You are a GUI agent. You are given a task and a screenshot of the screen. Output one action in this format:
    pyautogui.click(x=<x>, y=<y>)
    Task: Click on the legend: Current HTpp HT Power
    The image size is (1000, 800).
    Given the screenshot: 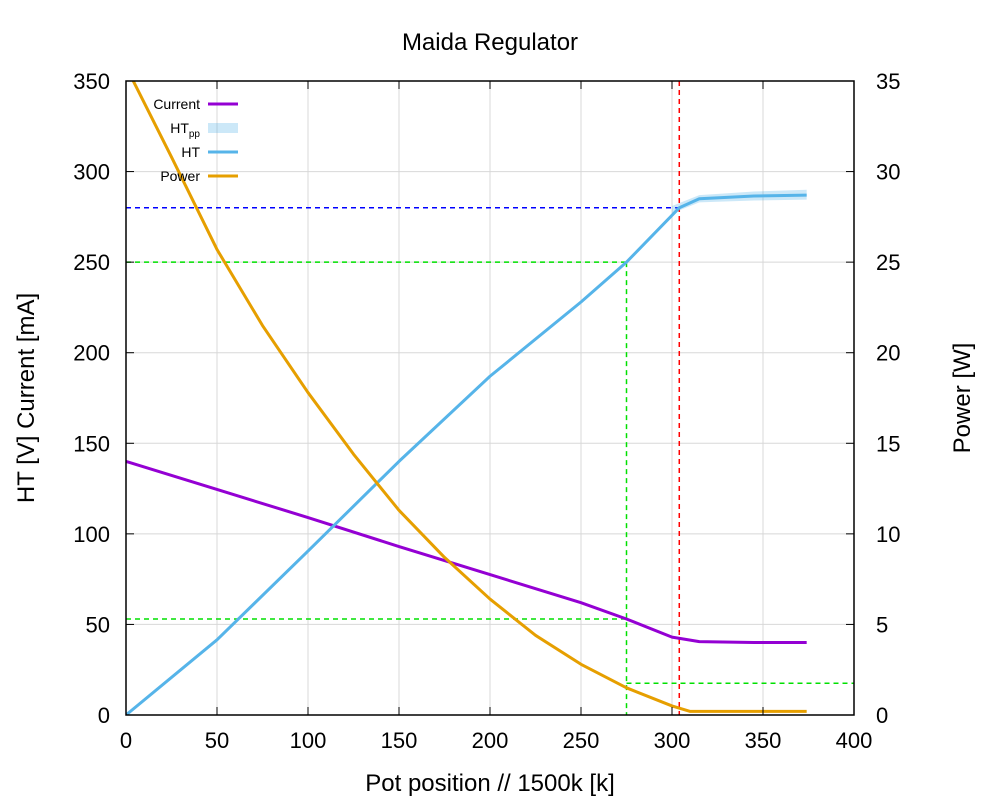 What is the action you would take?
    pyautogui.click(x=195, y=140)
    